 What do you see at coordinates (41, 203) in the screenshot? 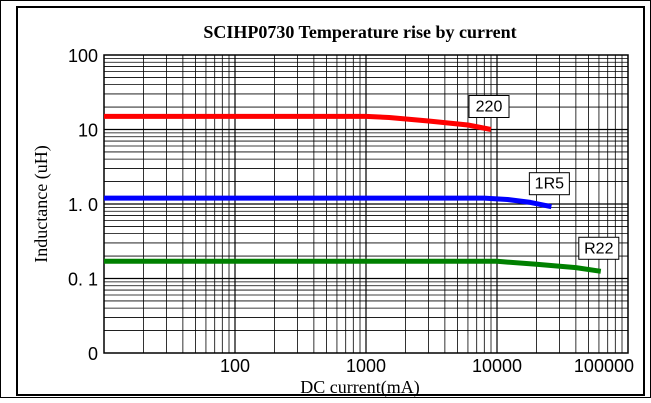
I see `y-axis-label: Inductance (uH)` at bounding box center [41, 203].